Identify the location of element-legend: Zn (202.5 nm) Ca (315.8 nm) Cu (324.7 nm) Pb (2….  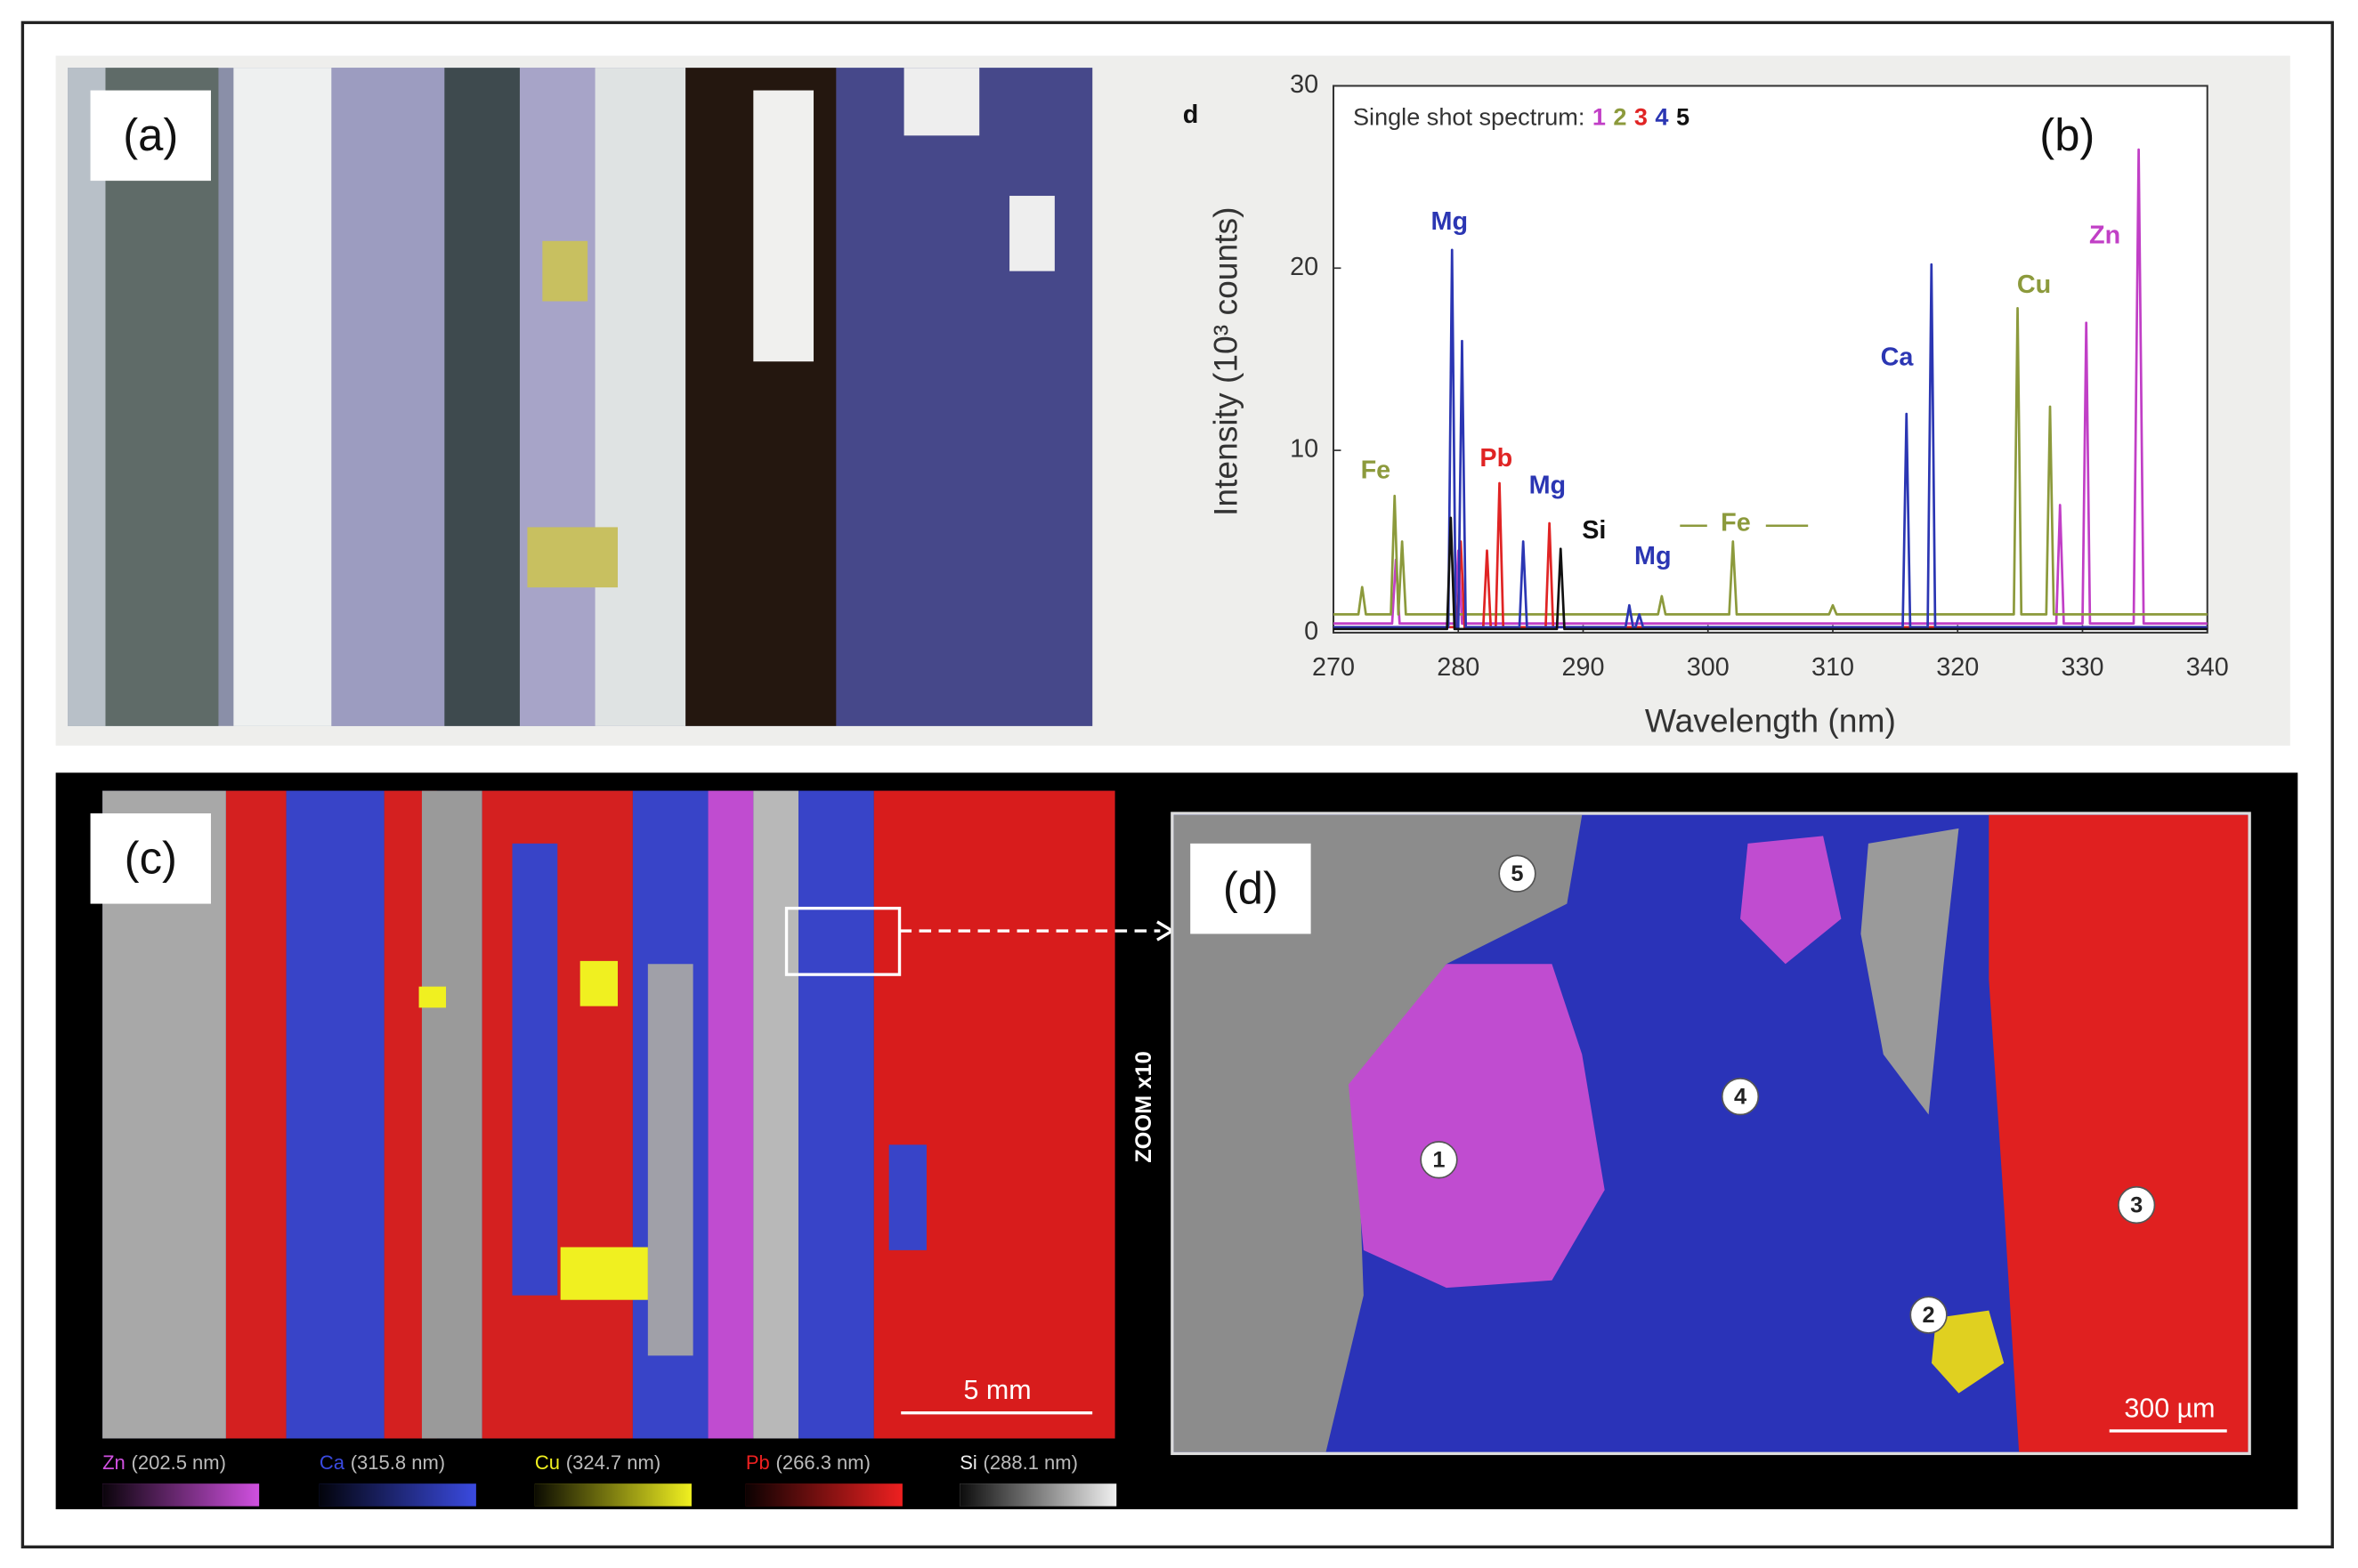
(609, 1479).